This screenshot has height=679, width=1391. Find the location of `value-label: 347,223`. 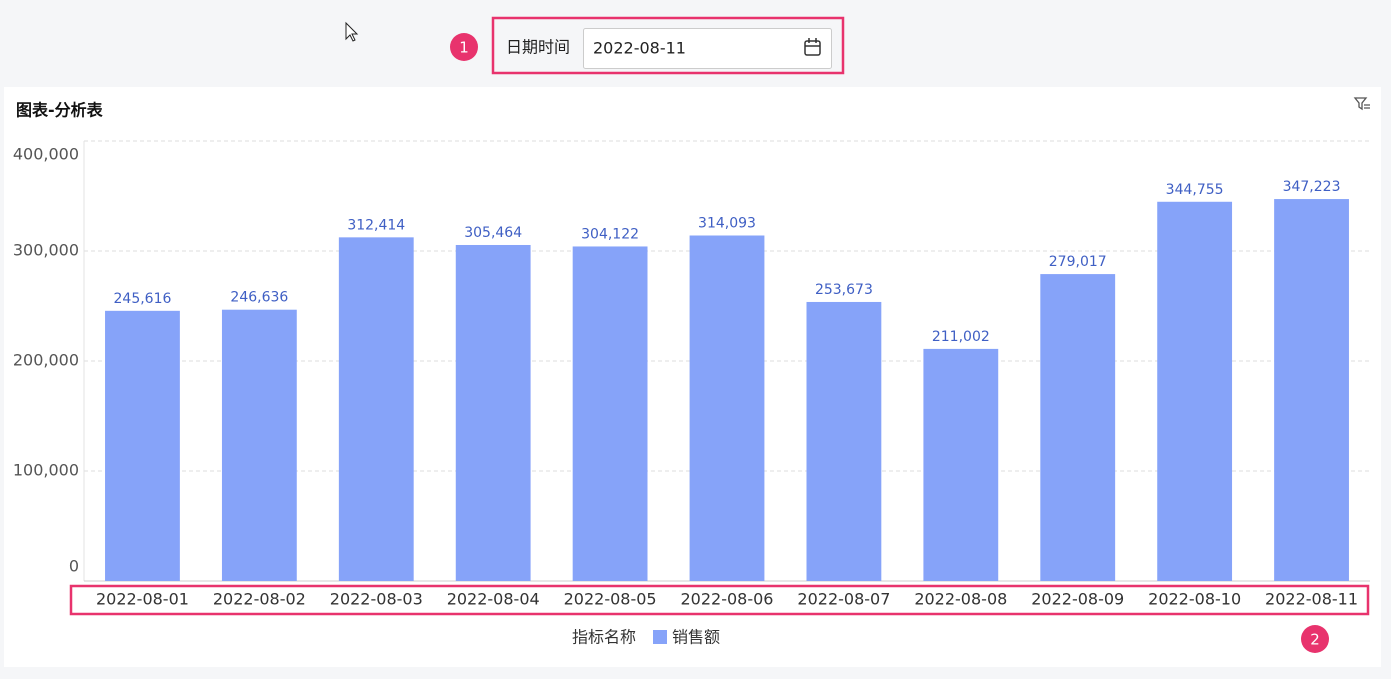

value-label: 347,223 is located at coordinates (1312, 187).